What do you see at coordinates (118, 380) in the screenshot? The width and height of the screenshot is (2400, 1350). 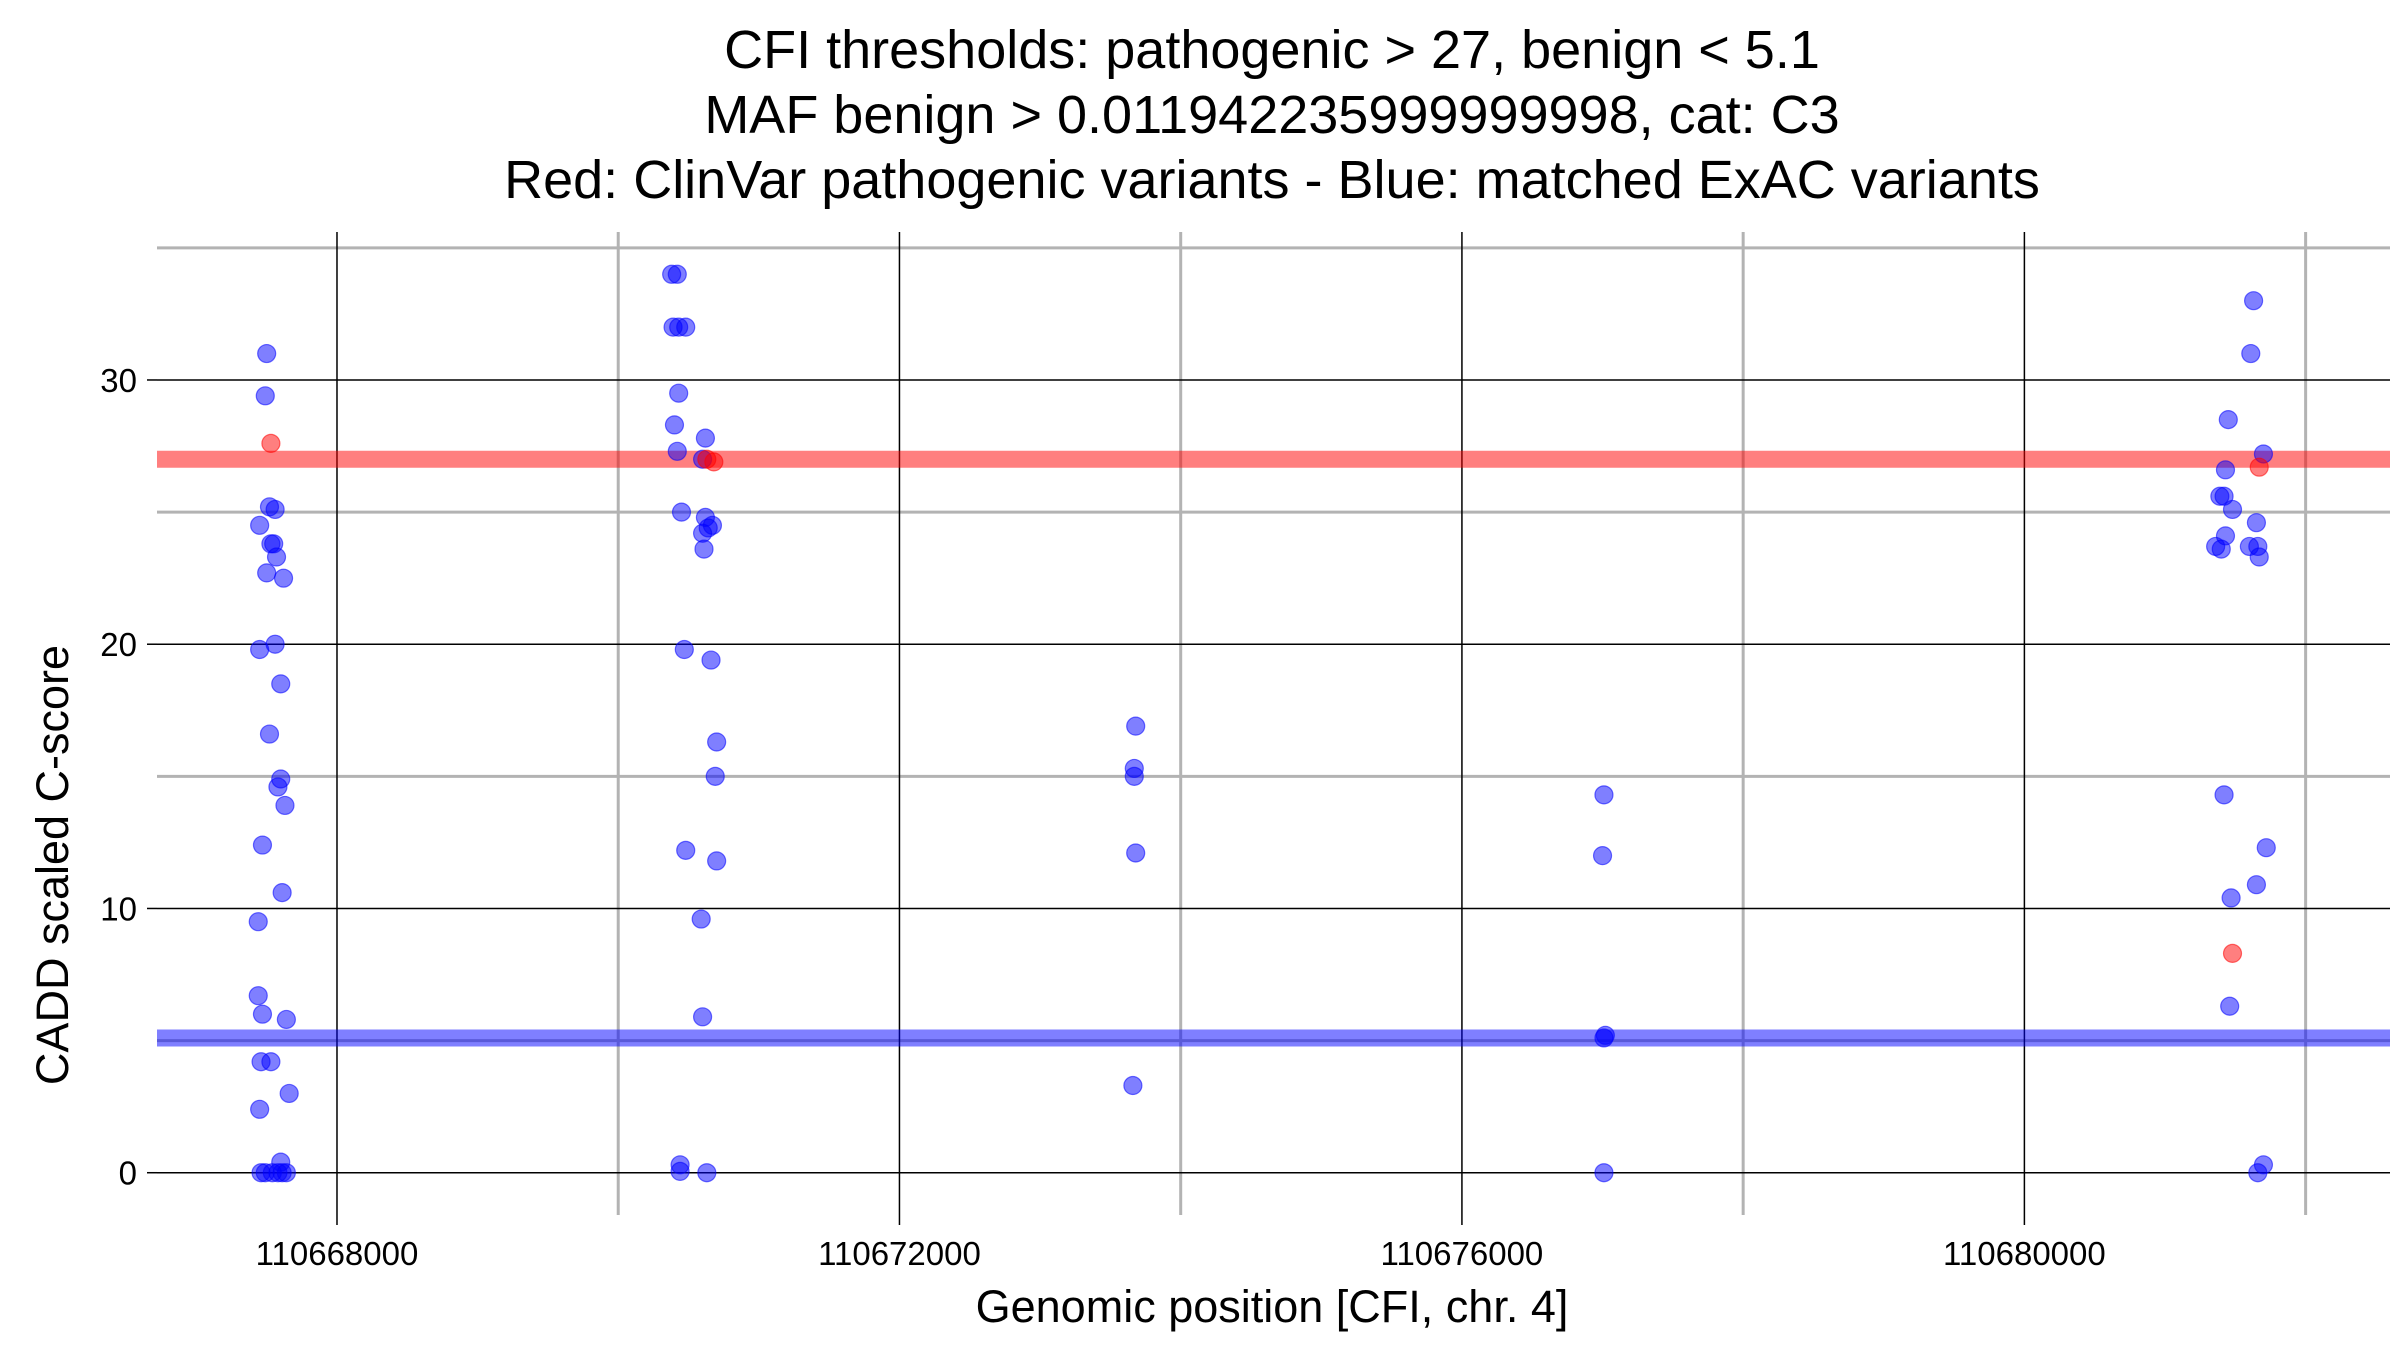 I see `y-tick-label-3: 30` at bounding box center [118, 380].